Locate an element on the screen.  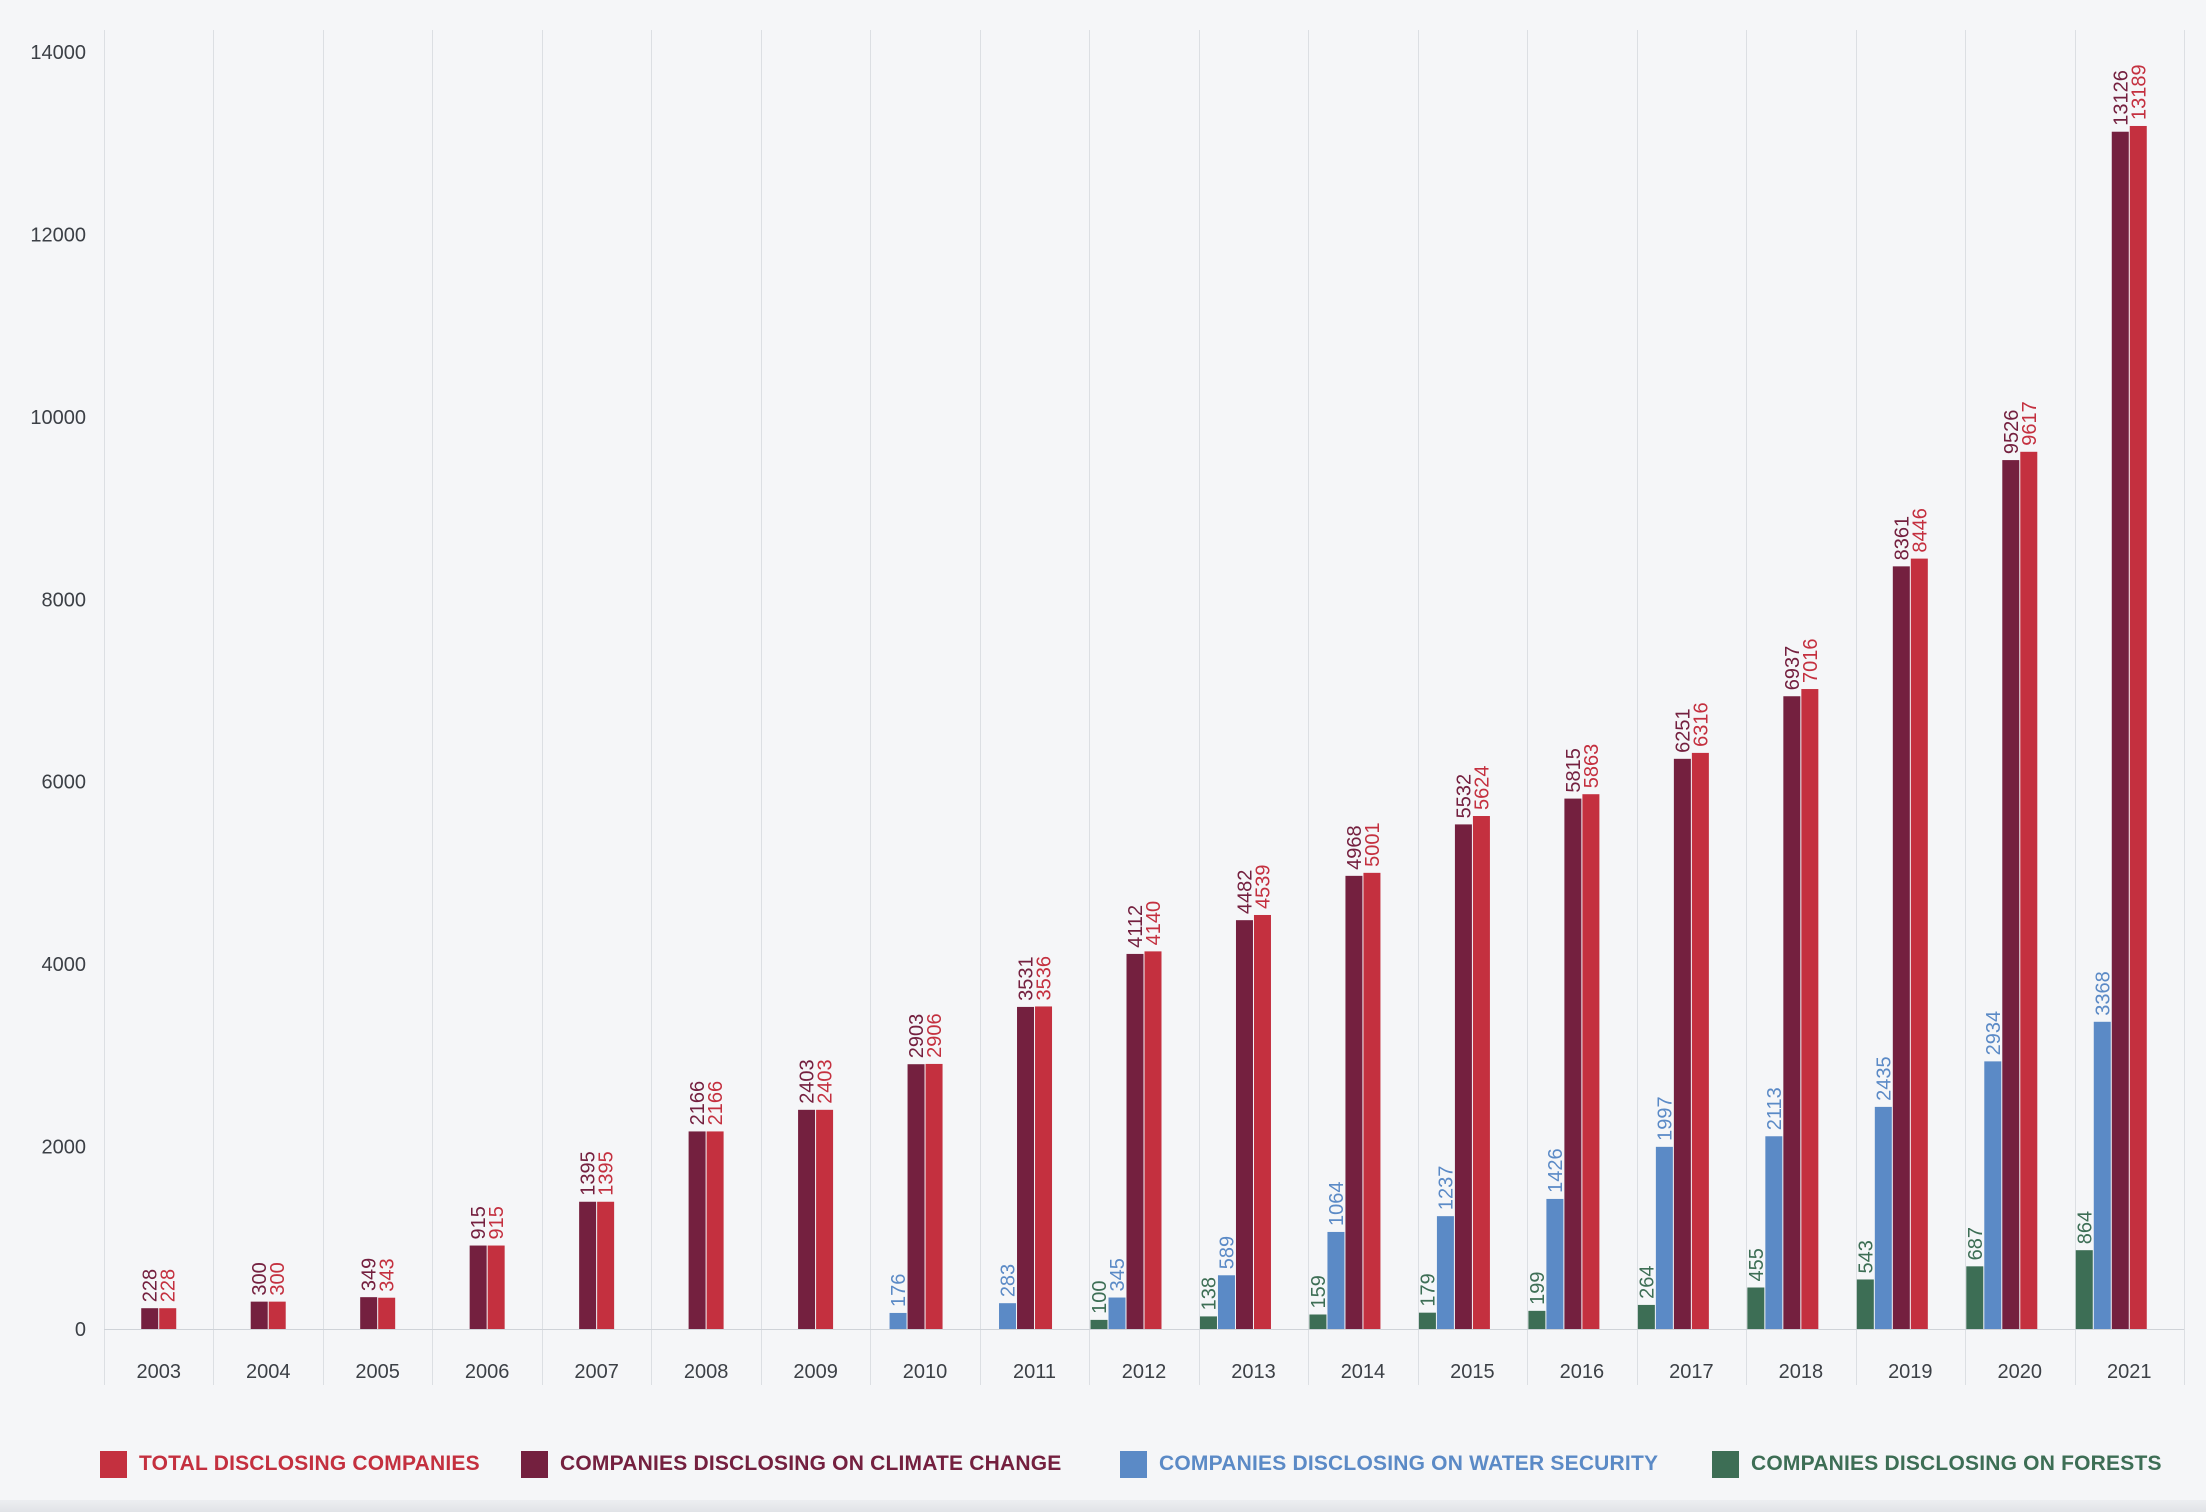
x-tick-label: 2020 is located at coordinates (2020, 1372).